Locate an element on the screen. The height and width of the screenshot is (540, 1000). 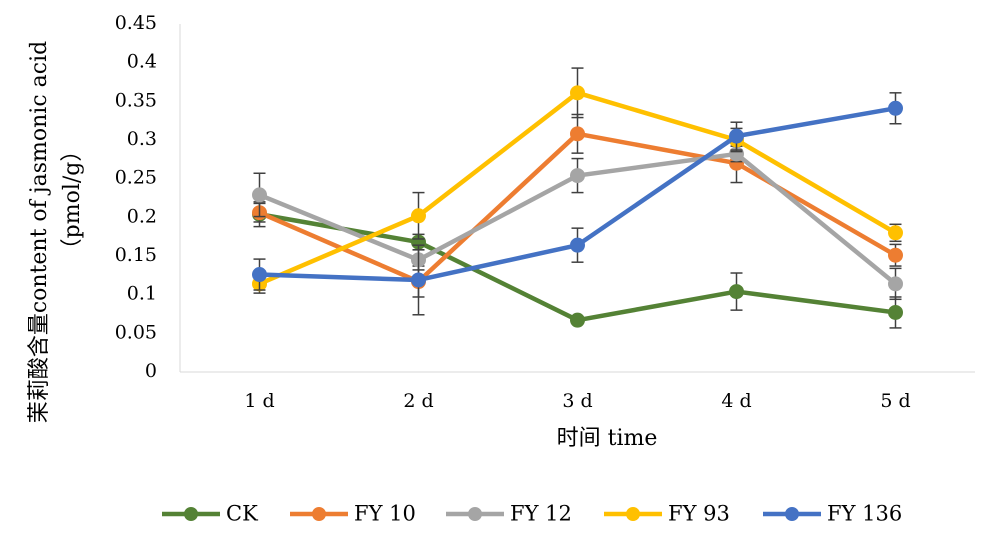
y-axis-title: 茉莉酸含量content of jasmonic acid is located at coordinates (39, 232).